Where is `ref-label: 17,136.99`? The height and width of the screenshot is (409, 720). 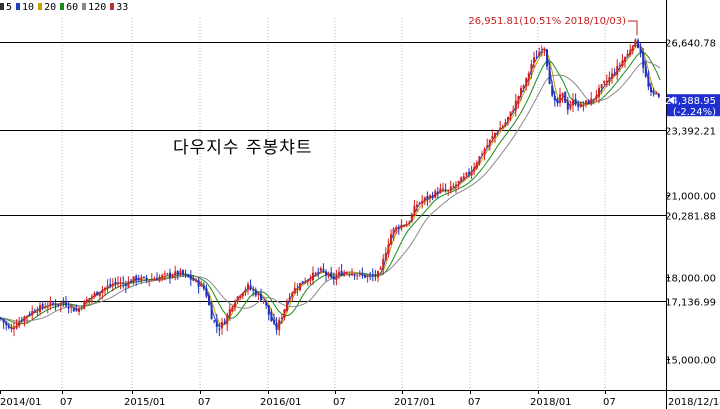 ref-label: 17,136.99 is located at coordinates (690, 303).